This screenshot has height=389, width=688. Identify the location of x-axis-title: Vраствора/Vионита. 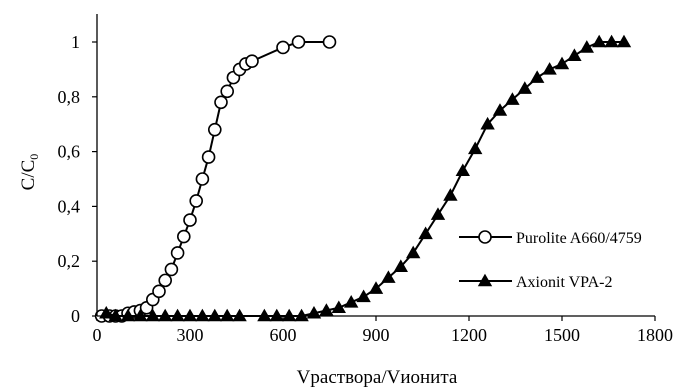
(377, 377).